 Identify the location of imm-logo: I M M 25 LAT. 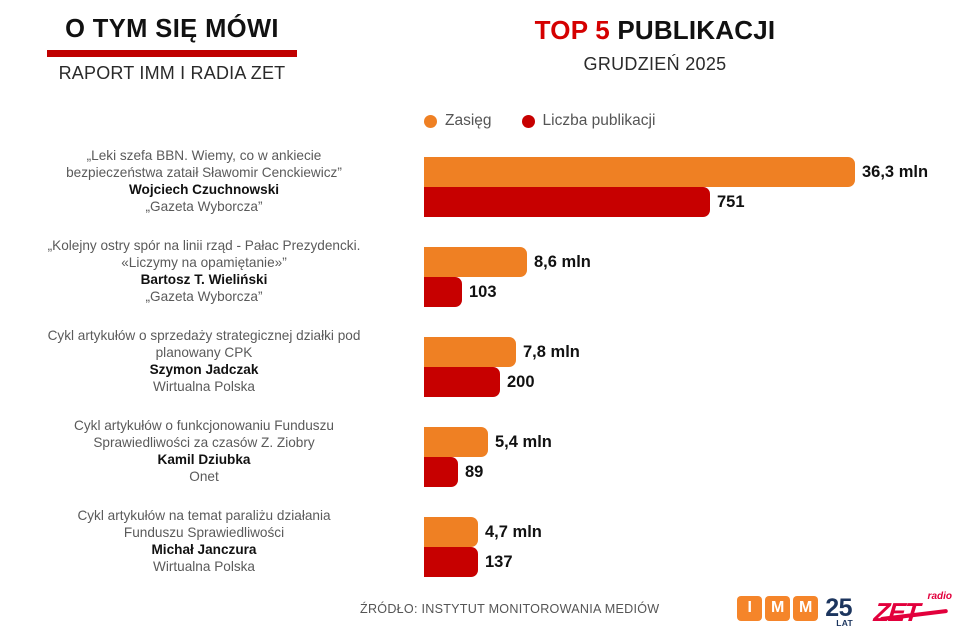
(795, 610).